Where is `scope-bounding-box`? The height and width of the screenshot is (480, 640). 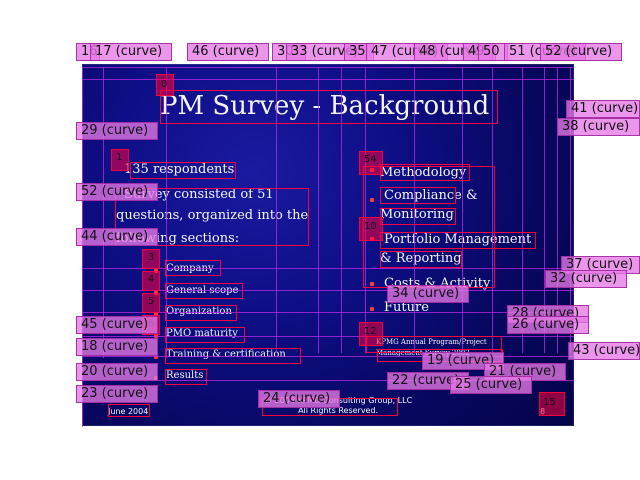
scope-bounding-box is located at coordinates (204, 291).